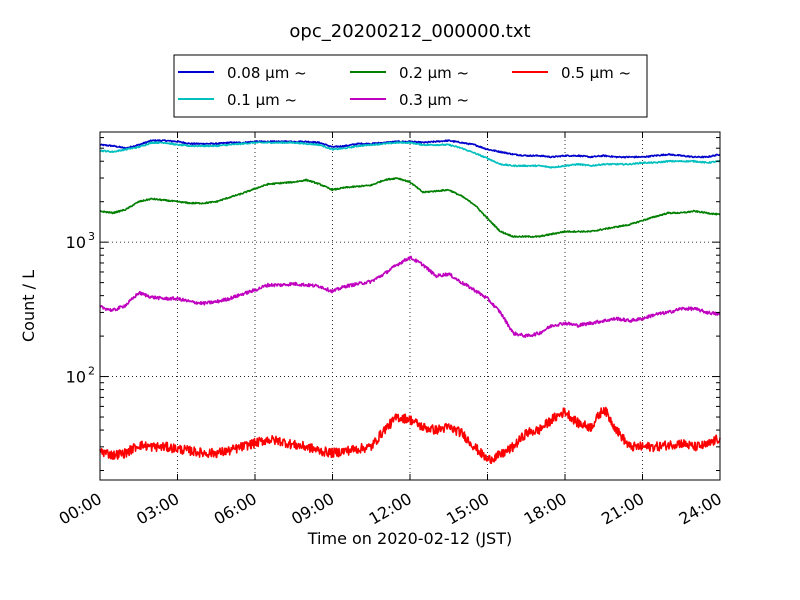 This screenshot has height=600, width=800. Describe the element at coordinates (409, 31) in the screenshot. I see `chart-title: opc_20200212_000000.txt` at that location.